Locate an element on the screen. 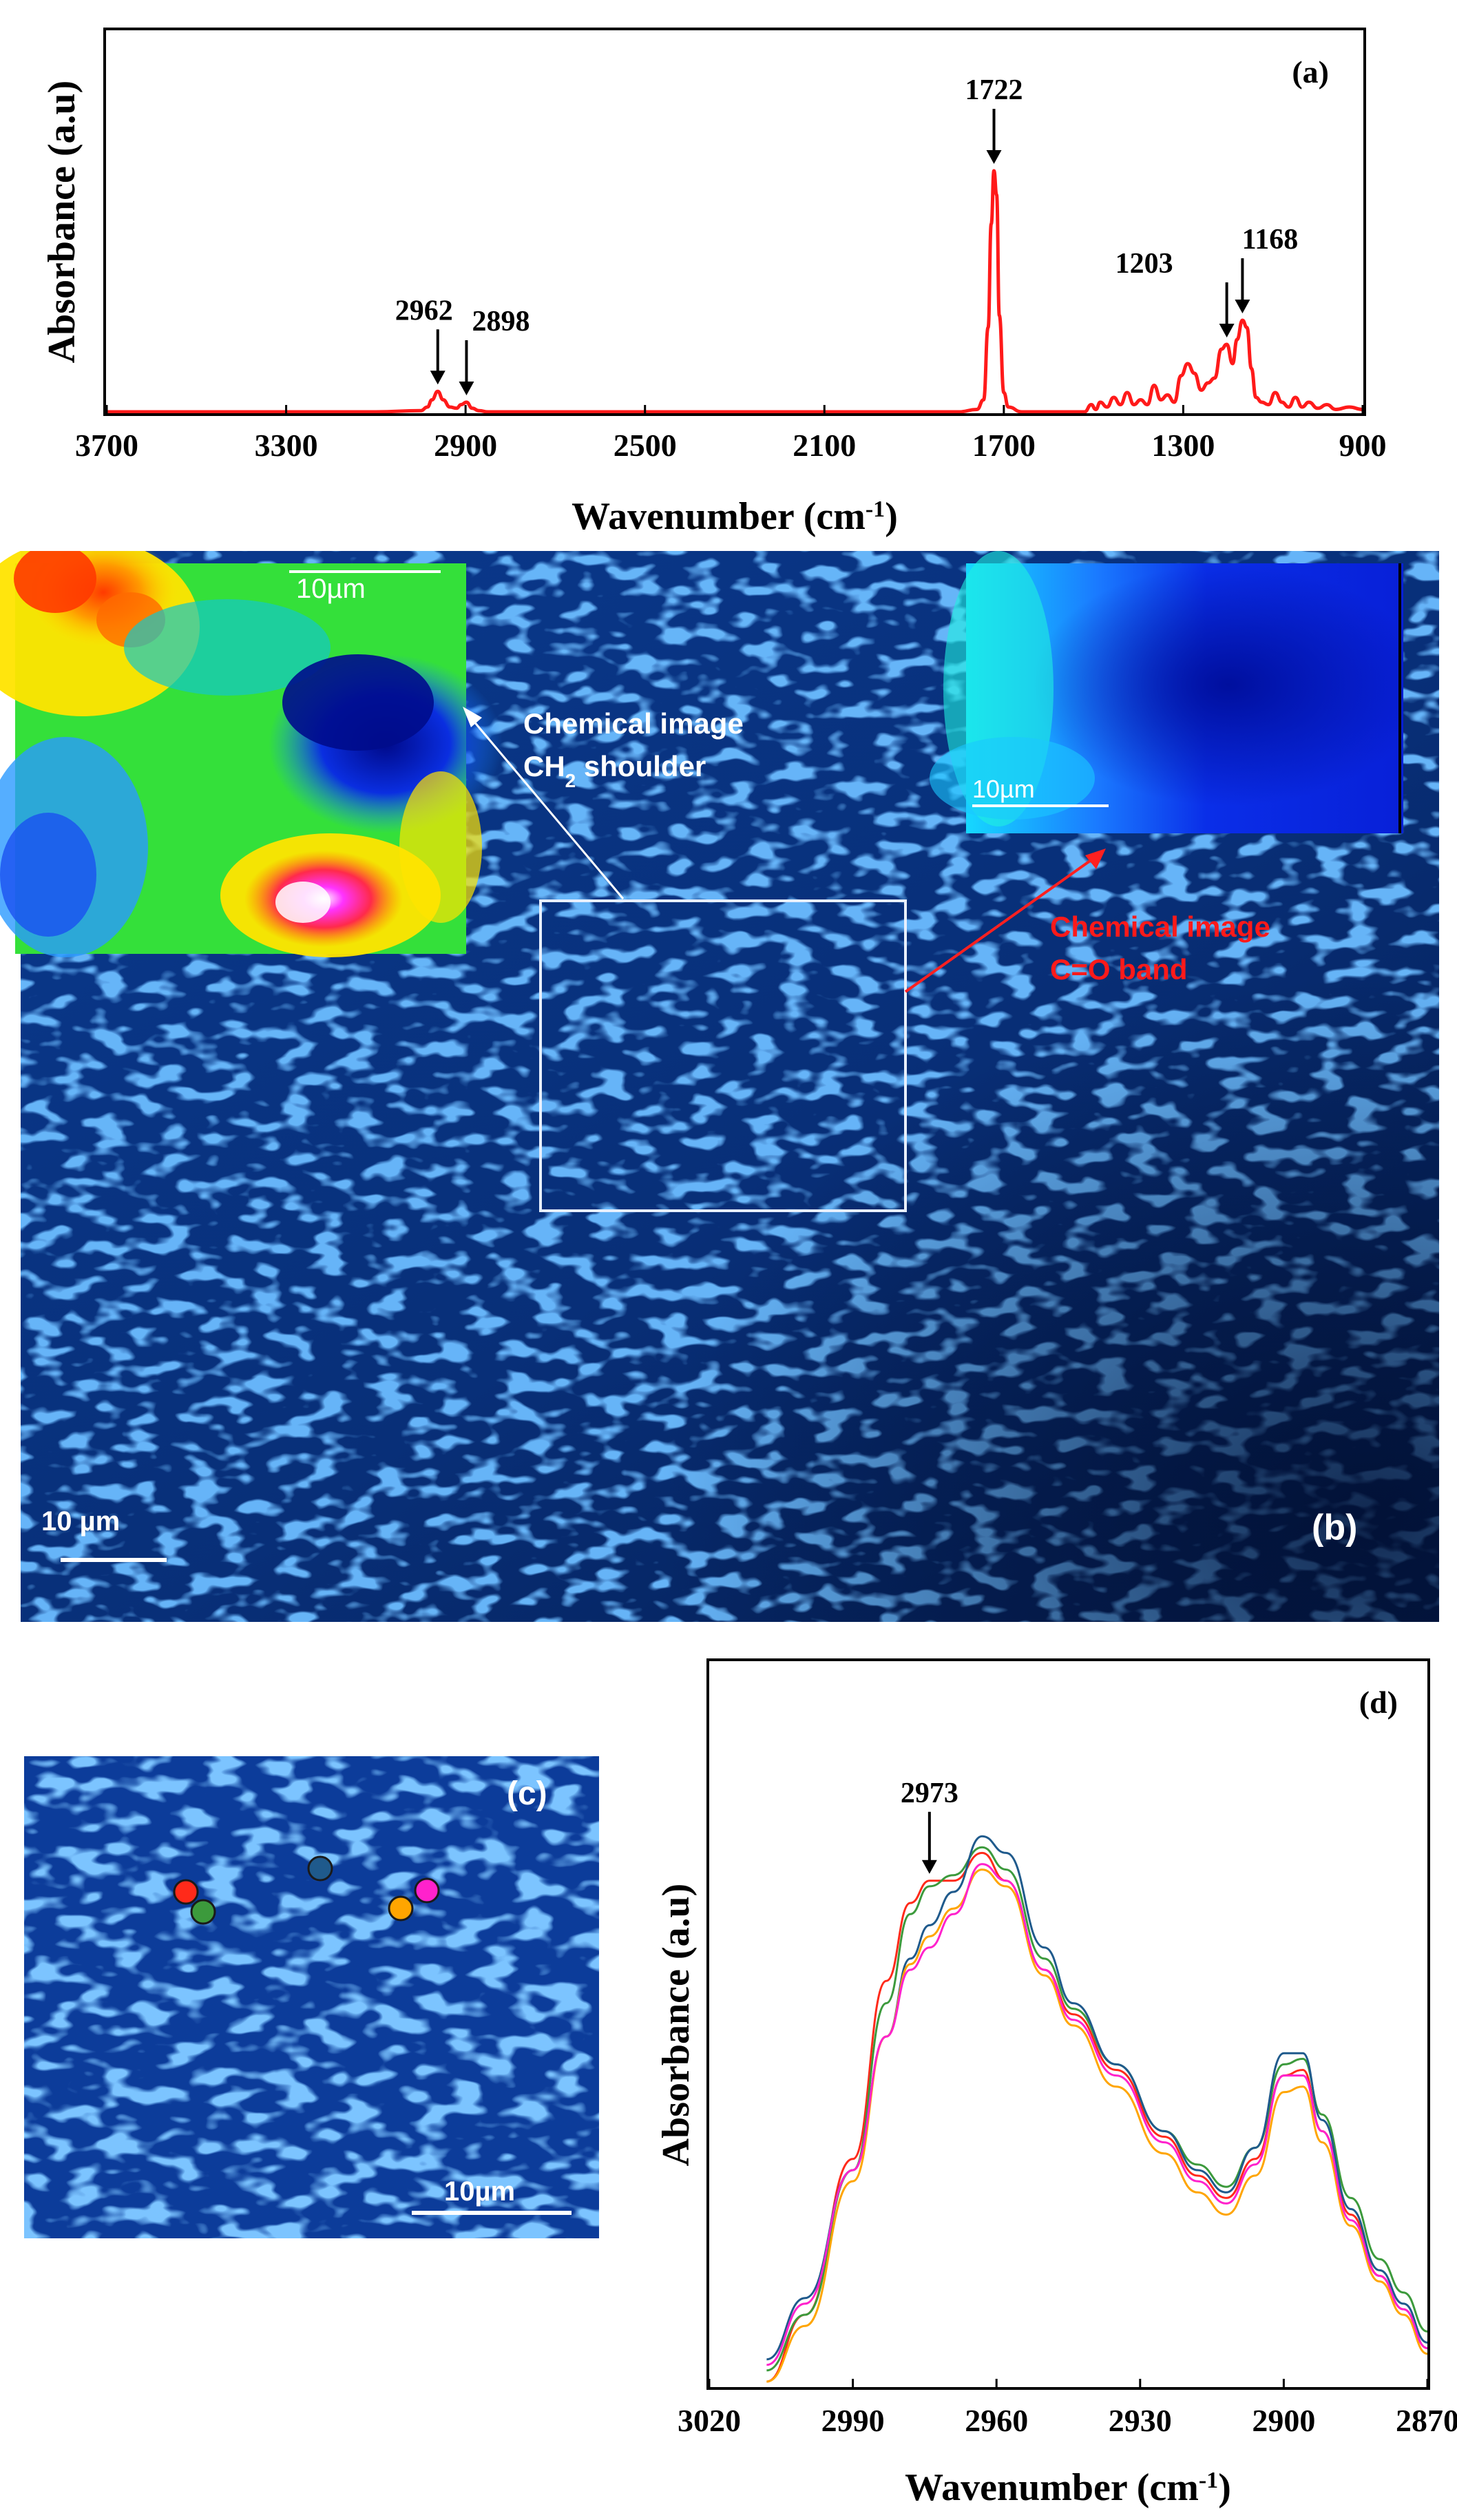 The image size is (1457, 2520). x-tick-label: 3700 is located at coordinates (106, 445).